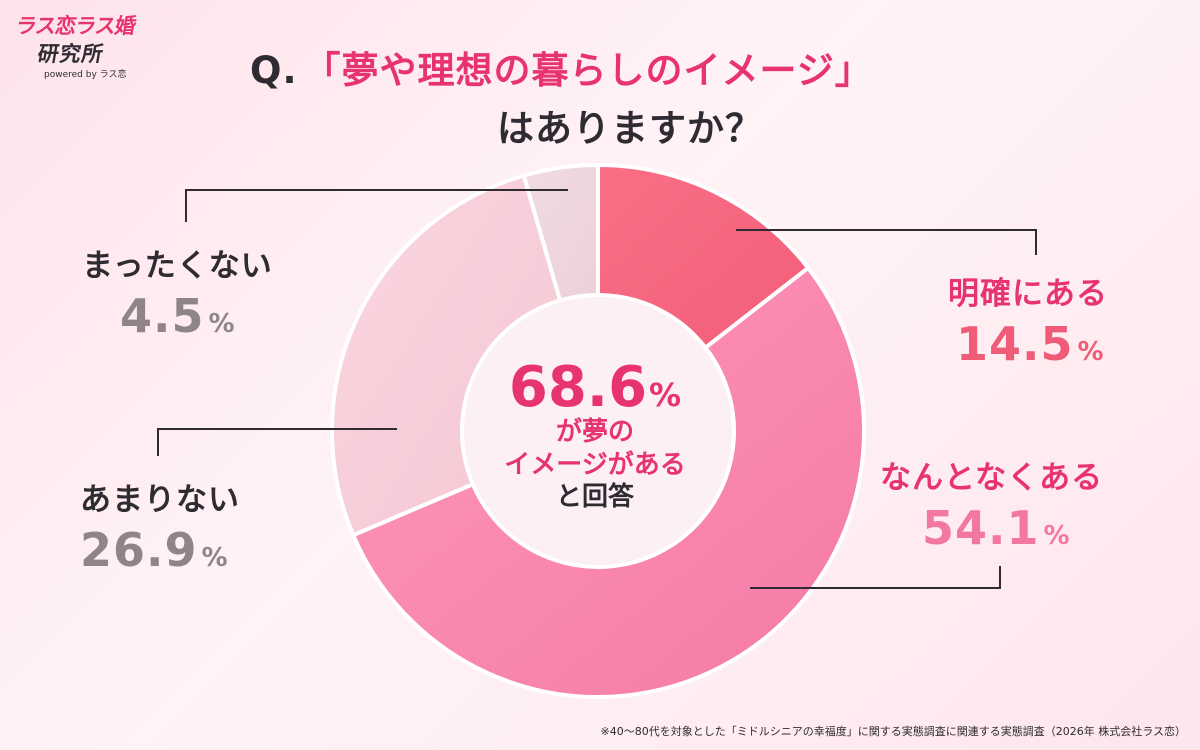 This screenshot has width=1200, height=750. What do you see at coordinates (875, 577) in the screenshot?
I see `leader-line-nantonaku` at bounding box center [875, 577].